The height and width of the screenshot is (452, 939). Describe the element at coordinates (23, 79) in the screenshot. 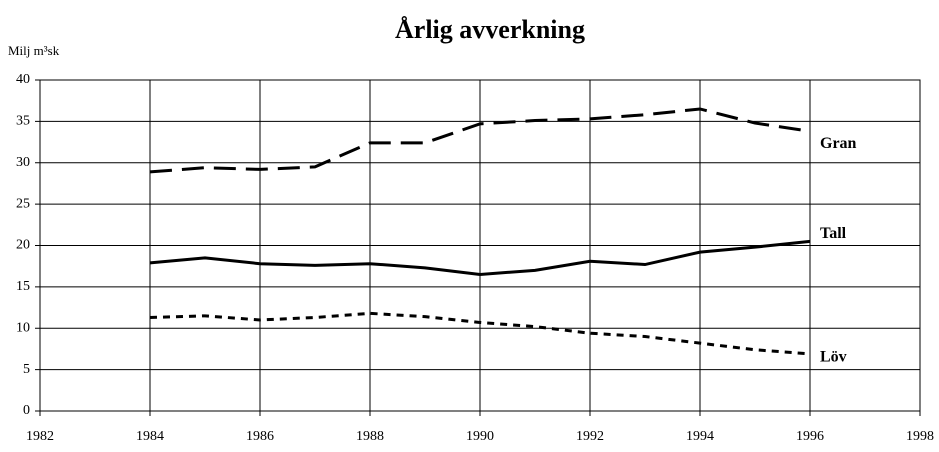

I see `y-tick-label: 40` at that location.